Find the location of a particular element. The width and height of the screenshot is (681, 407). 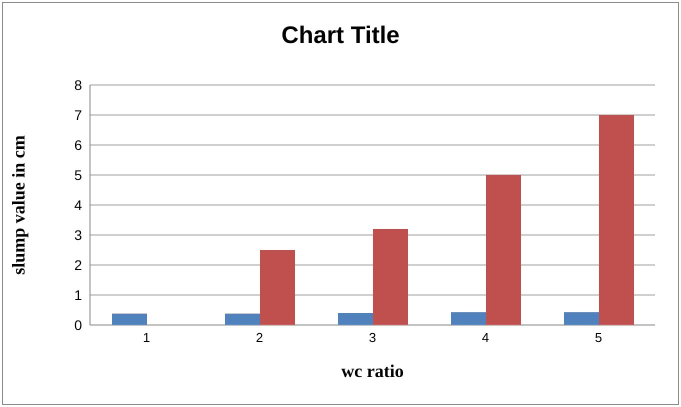

x-axis-title: wc ratio is located at coordinates (372, 371).